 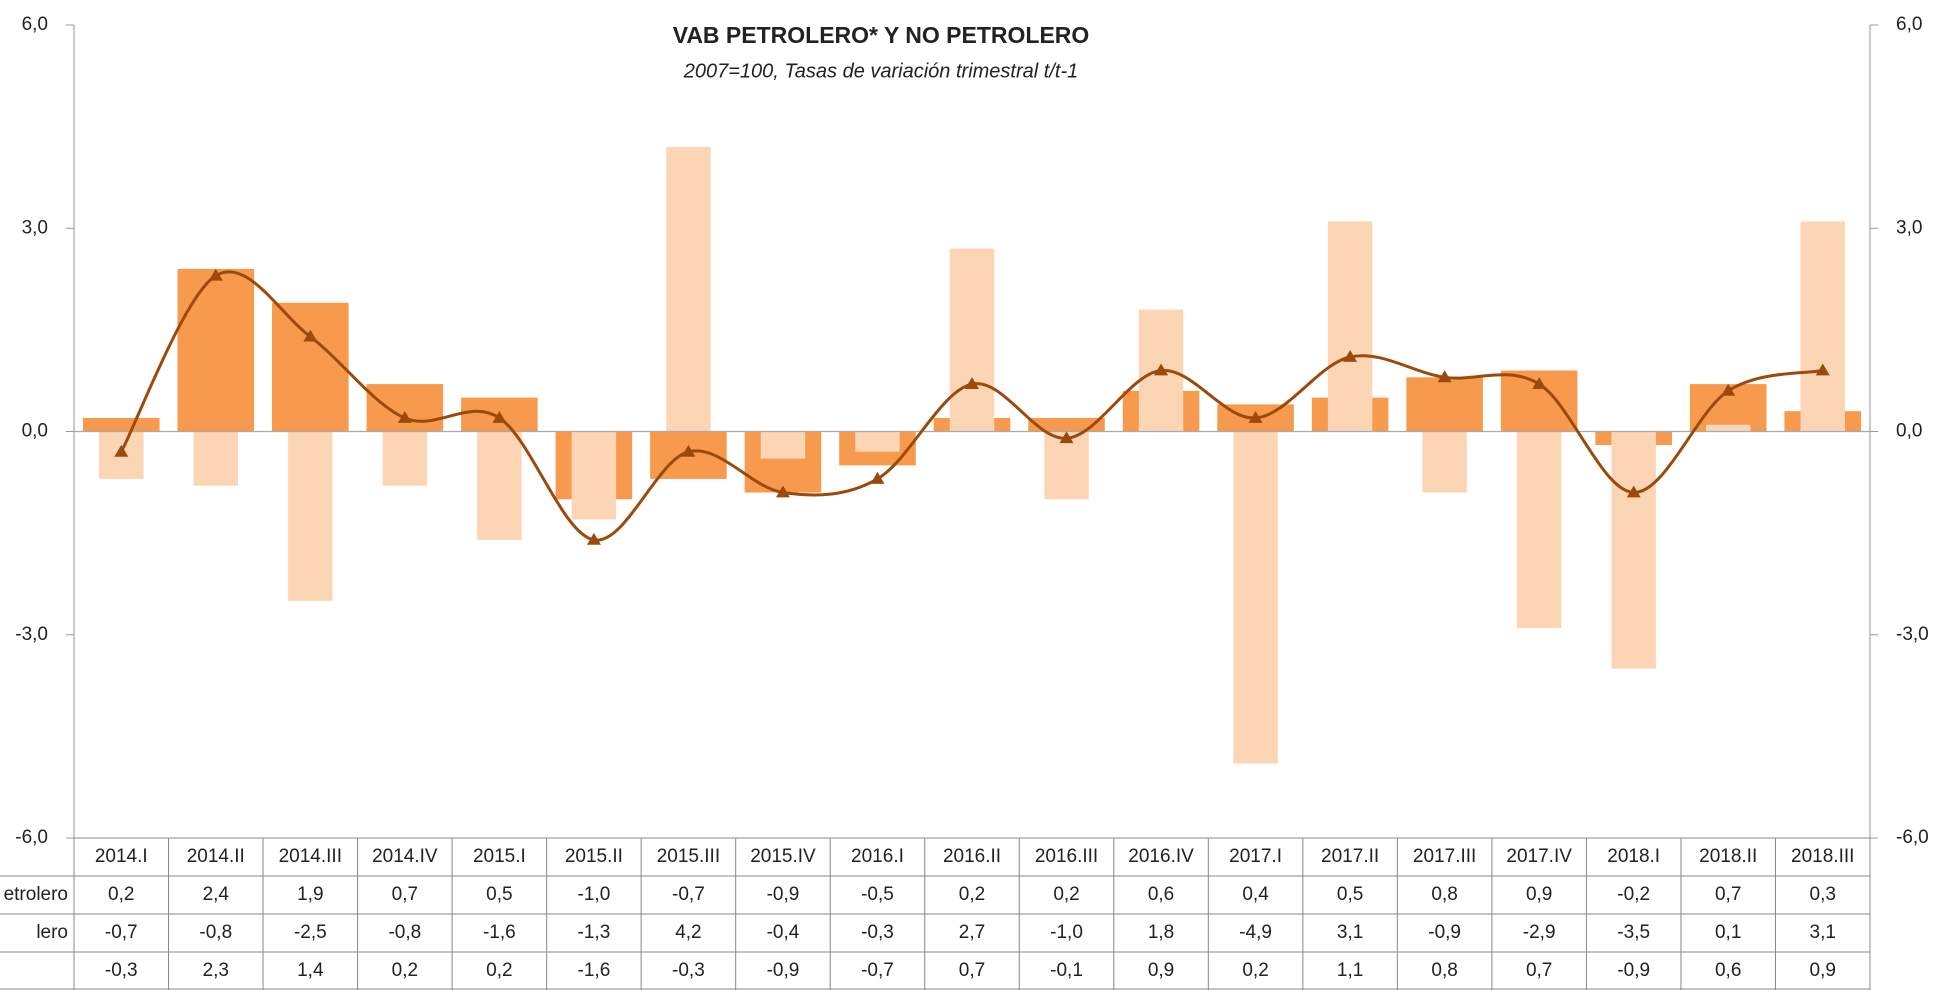 What do you see at coordinates (688, 970) in the screenshot?
I see `data-label: -0,3` at bounding box center [688, 970].